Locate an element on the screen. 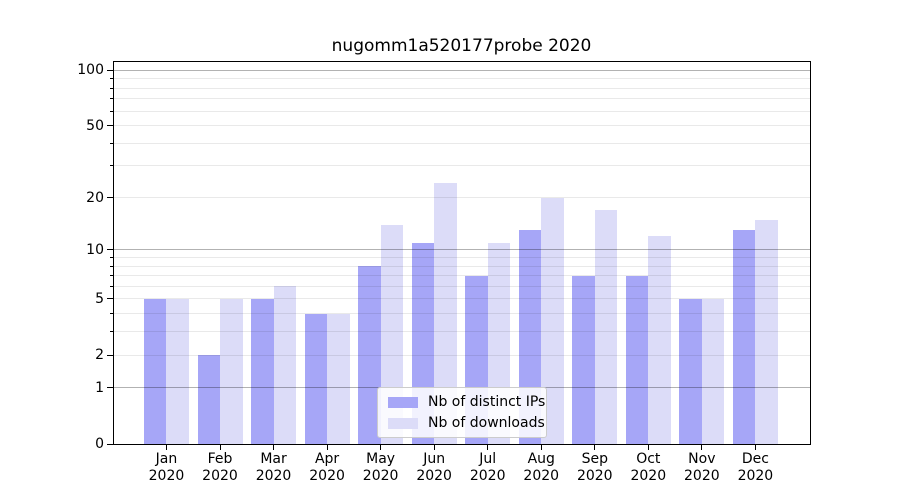 The height and width of the screenshot is (500, 900). x-axis-tick-label: Jul 2020 is located at coordinates (488, 468).